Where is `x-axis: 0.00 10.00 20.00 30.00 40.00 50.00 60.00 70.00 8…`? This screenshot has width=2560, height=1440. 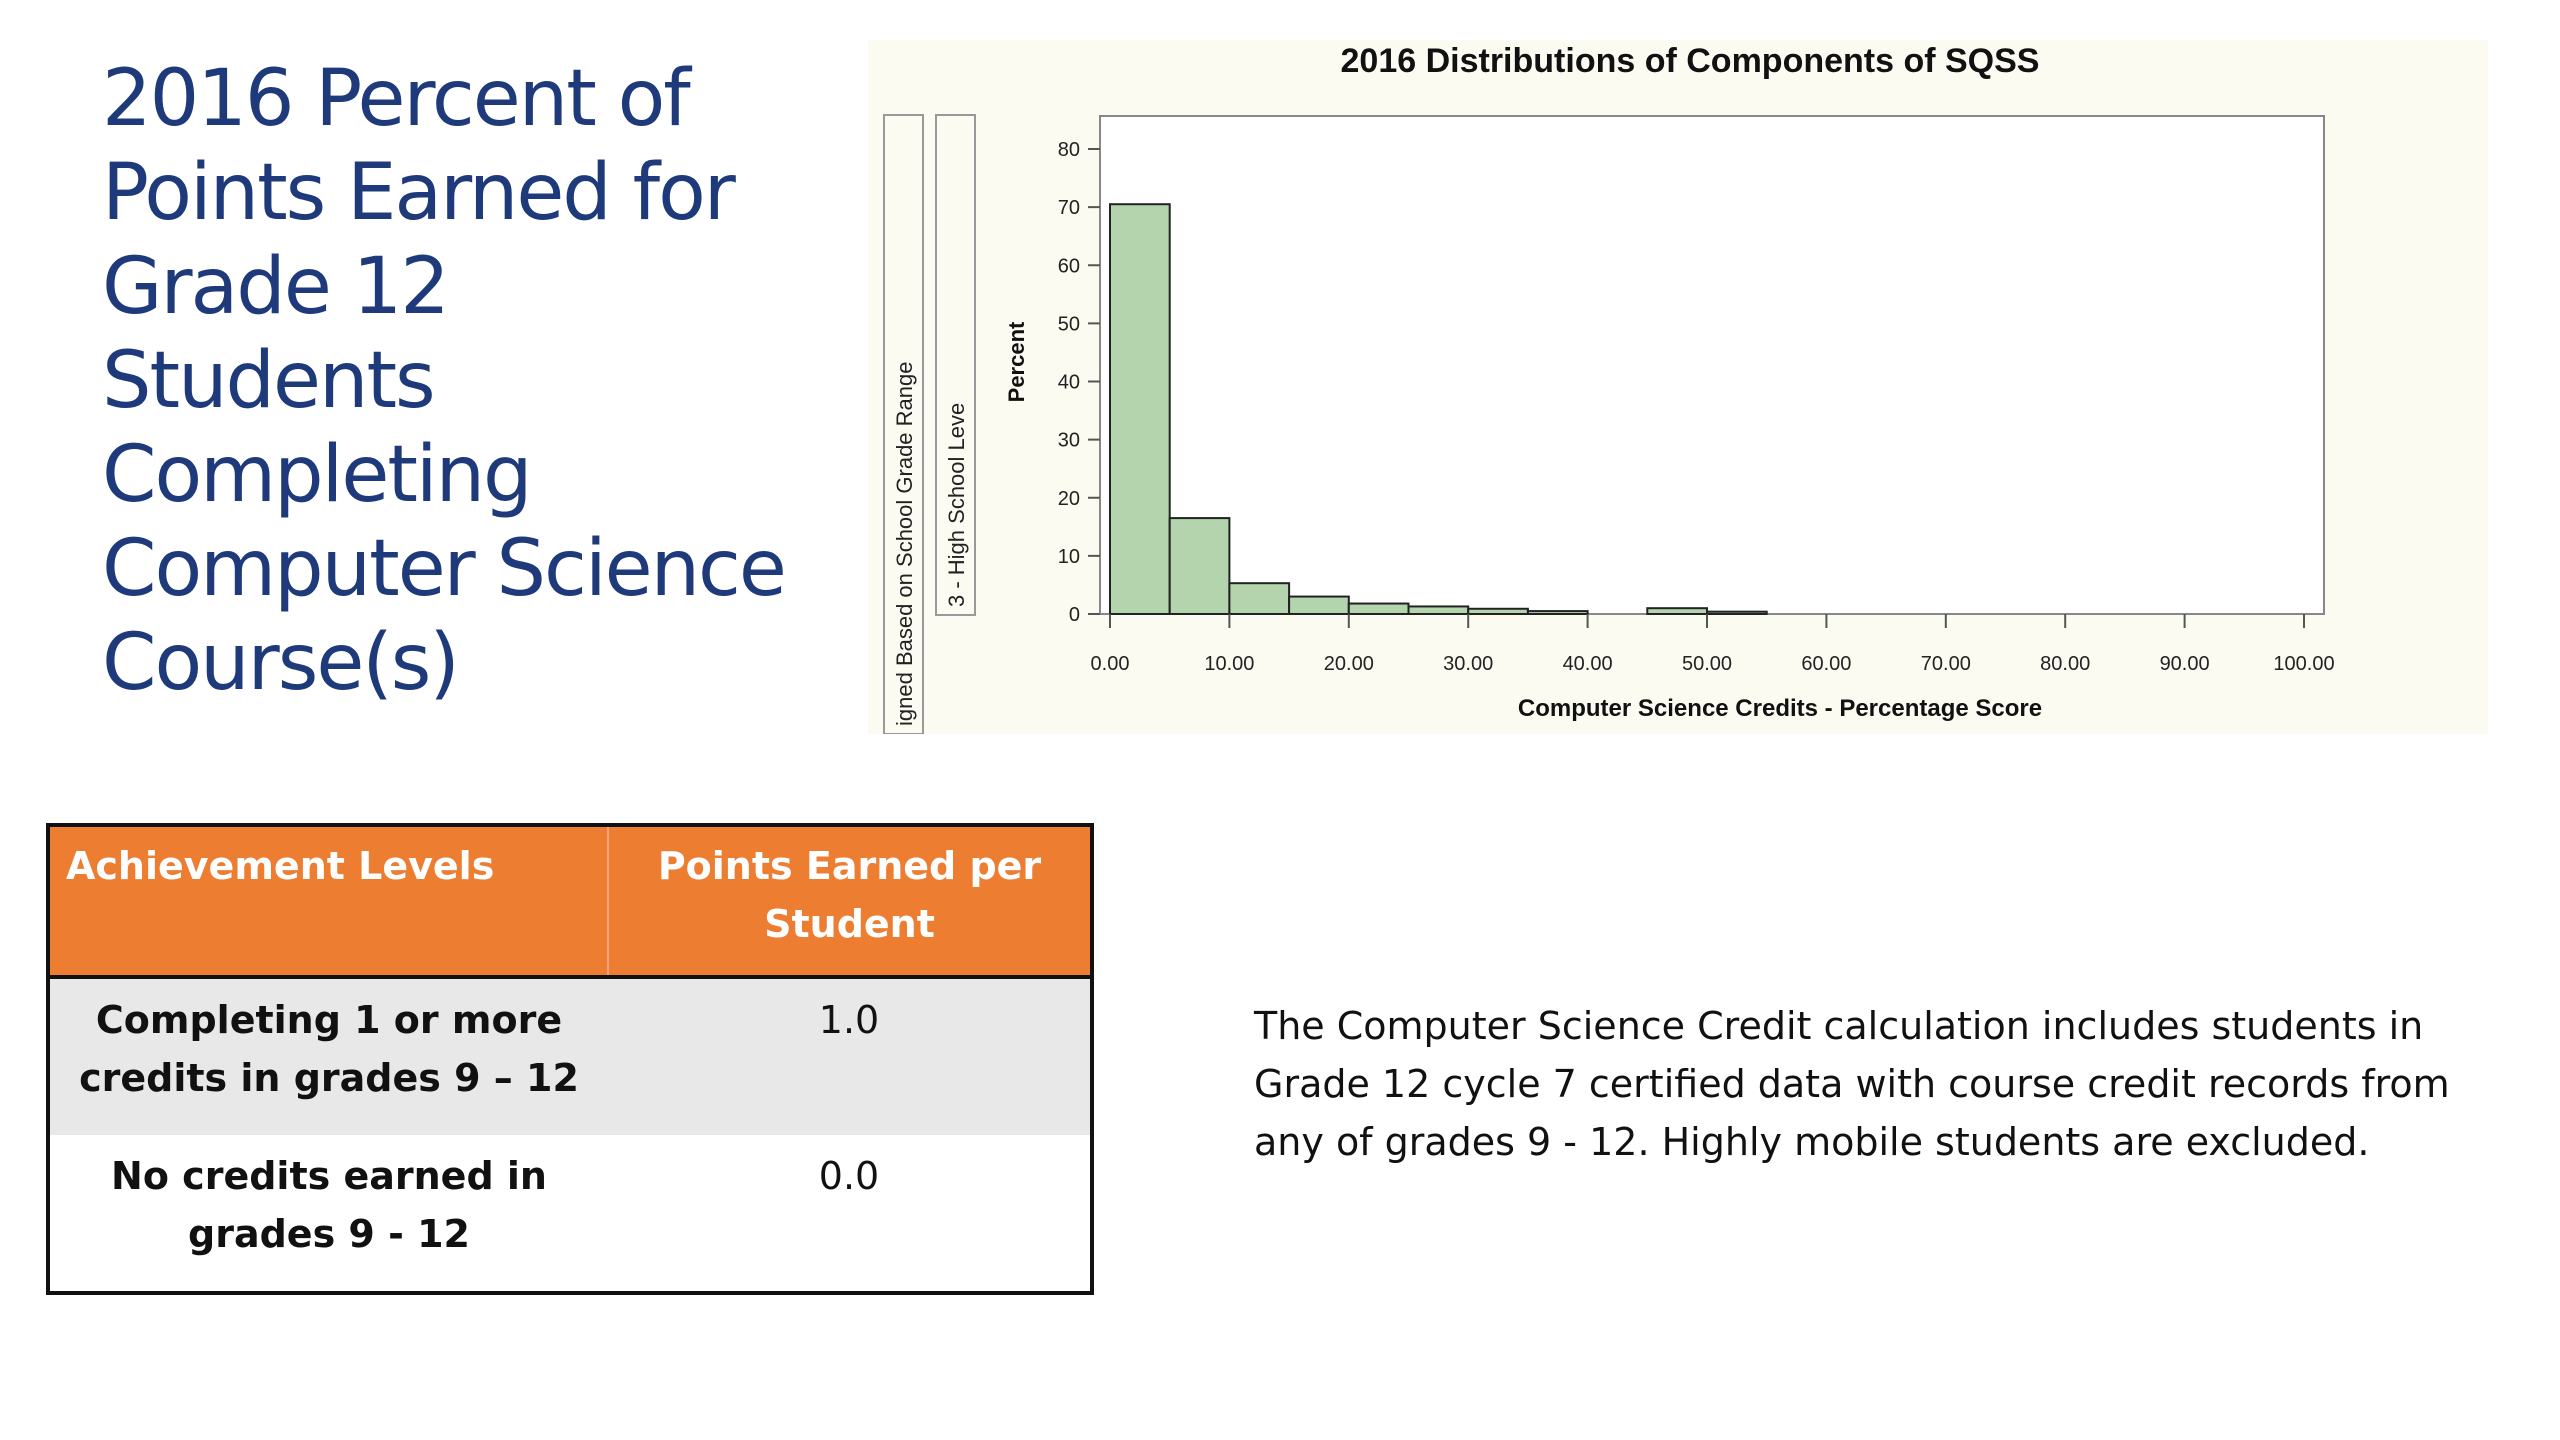 x-axis: 0.00 10.00 20.00 30.00 40.00 50.00 60.00 70.00 8… is located at coordinates (1713, 644).